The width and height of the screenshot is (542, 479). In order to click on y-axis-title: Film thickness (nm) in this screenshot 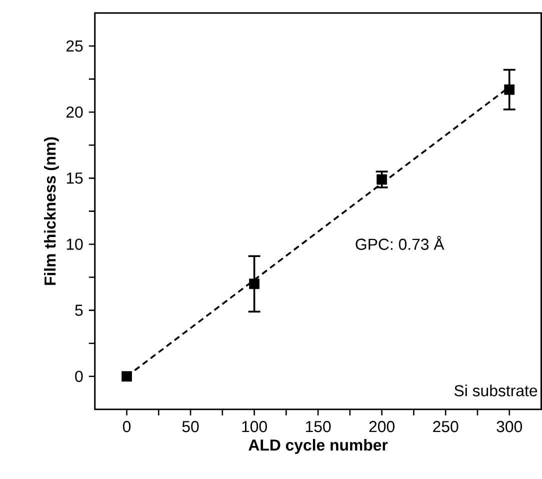, I will do `click(51, 211)`.